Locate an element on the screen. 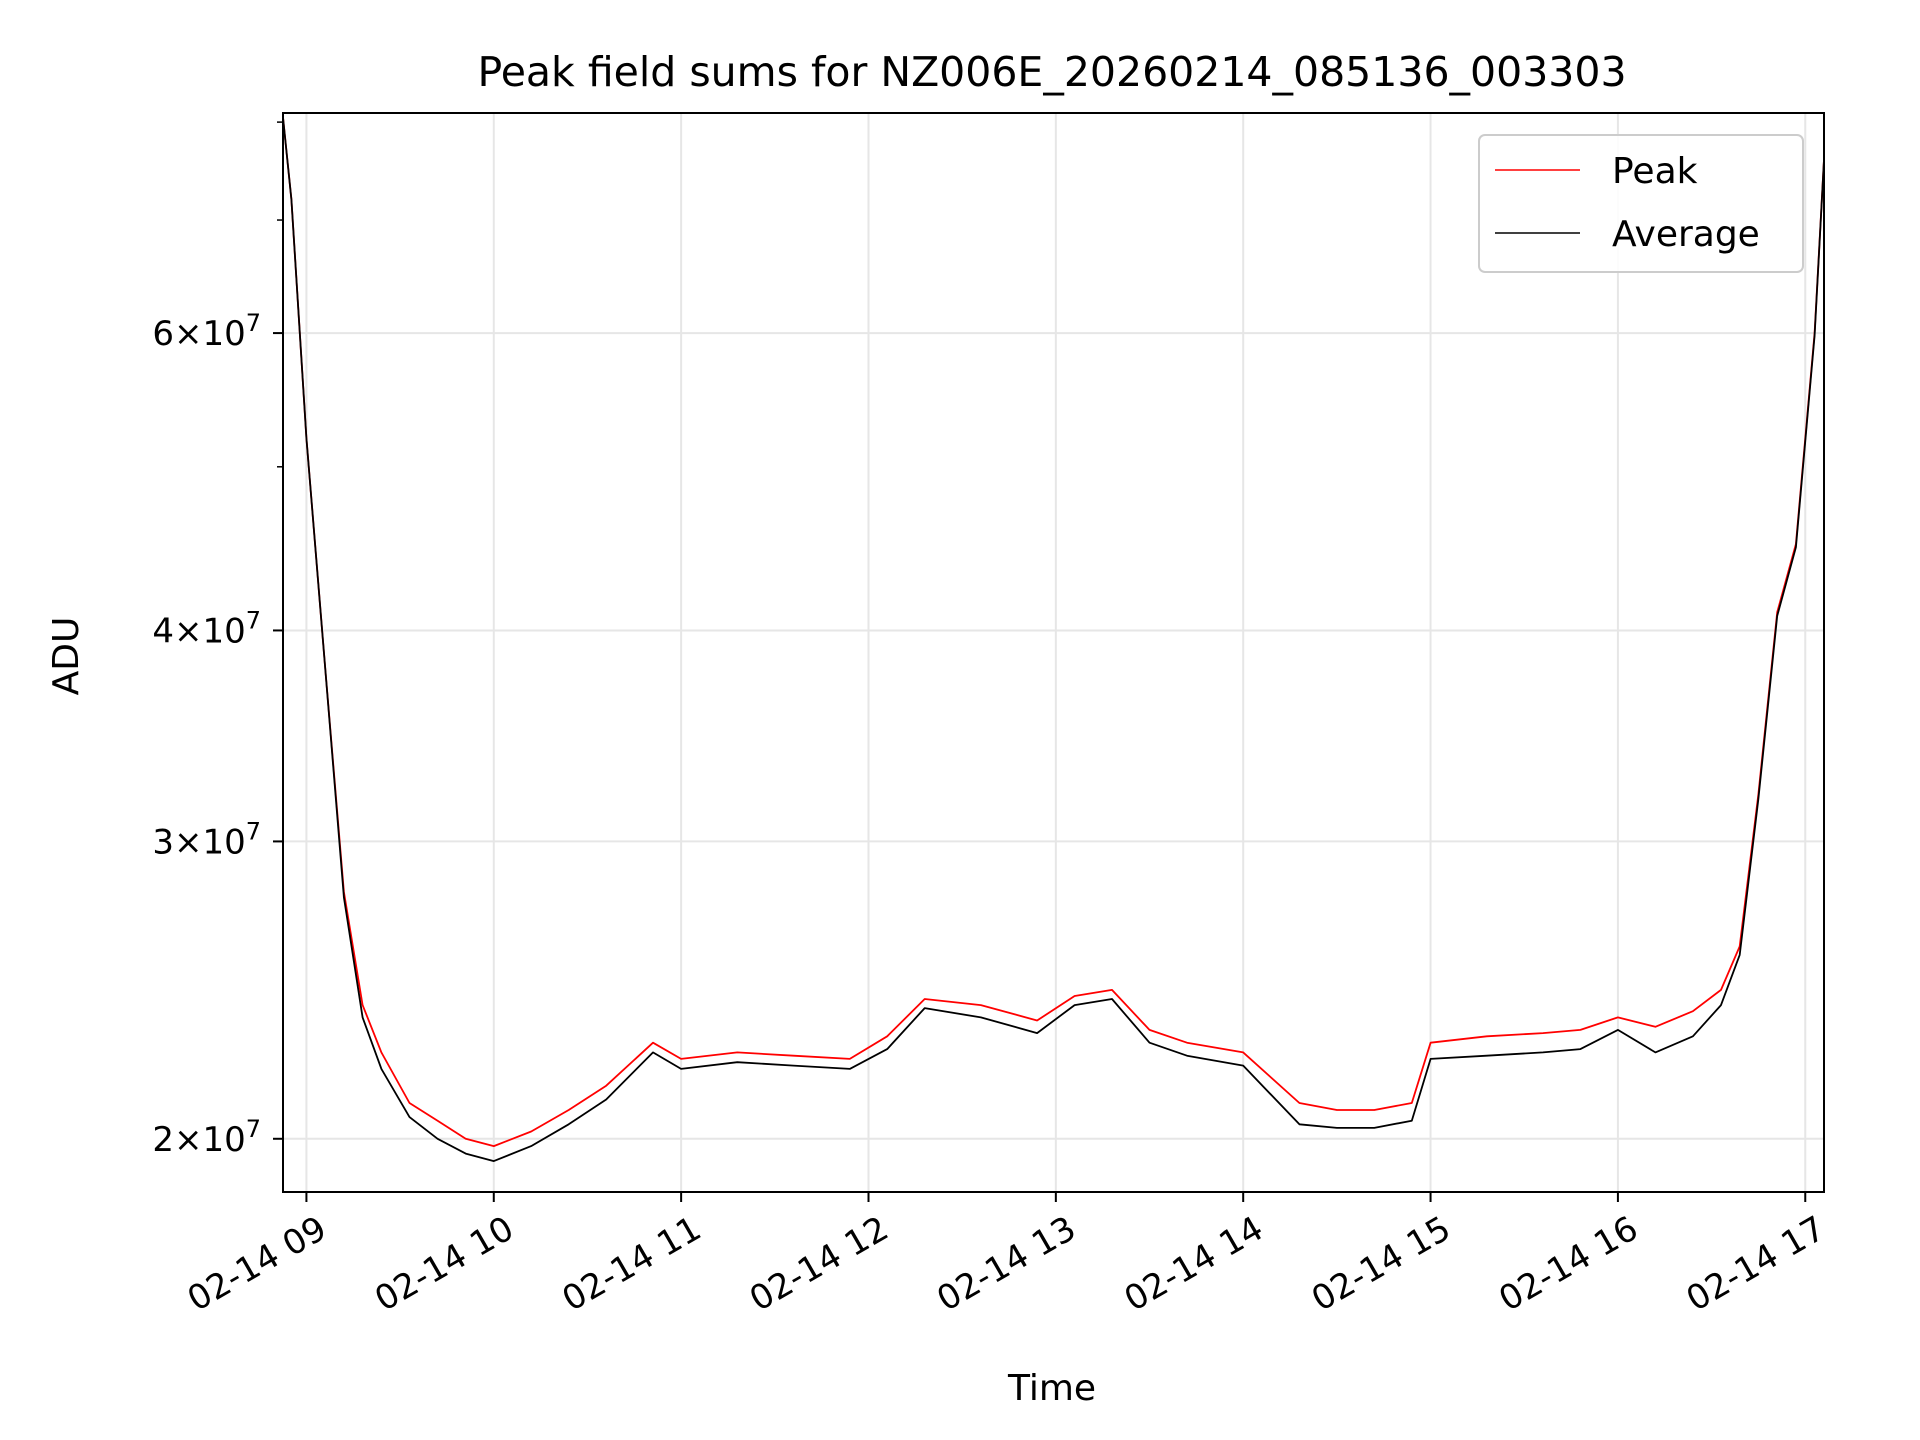 The height and width of the screenshot is (1440, 1920). y-tick-mantissa: 2 is located at coordinates (163, 1140).